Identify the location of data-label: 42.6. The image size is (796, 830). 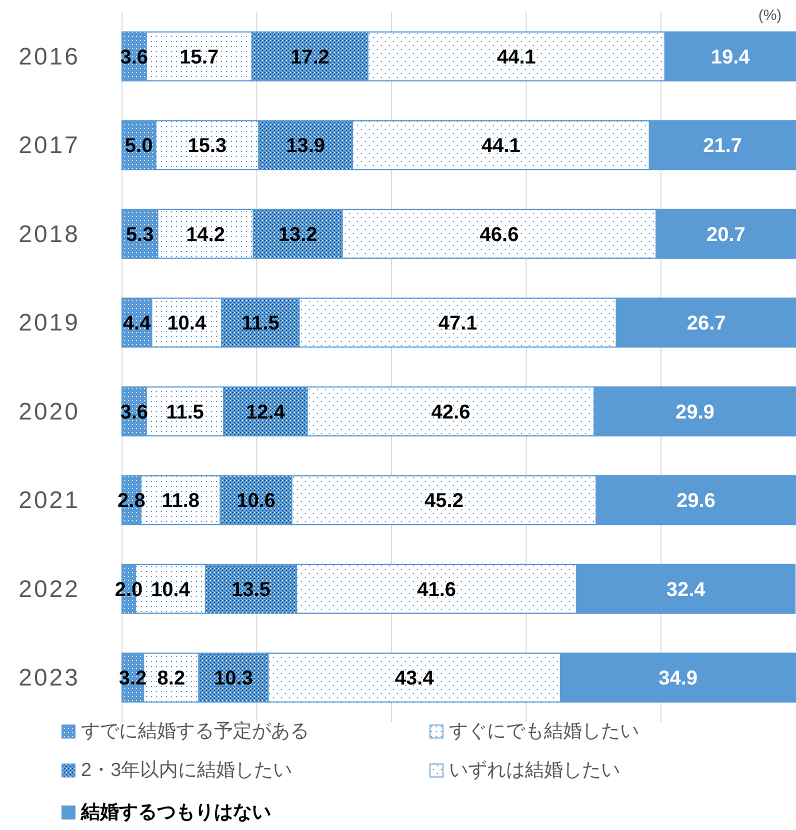
(450, 412).